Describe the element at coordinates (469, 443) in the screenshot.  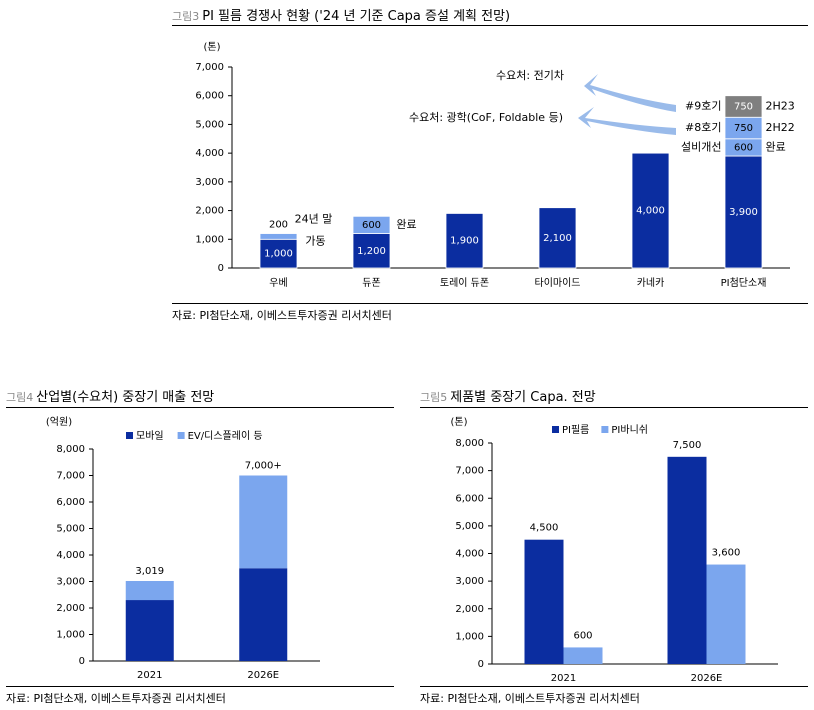
I see `fig5-y-tick-label: 8,000` at that location.